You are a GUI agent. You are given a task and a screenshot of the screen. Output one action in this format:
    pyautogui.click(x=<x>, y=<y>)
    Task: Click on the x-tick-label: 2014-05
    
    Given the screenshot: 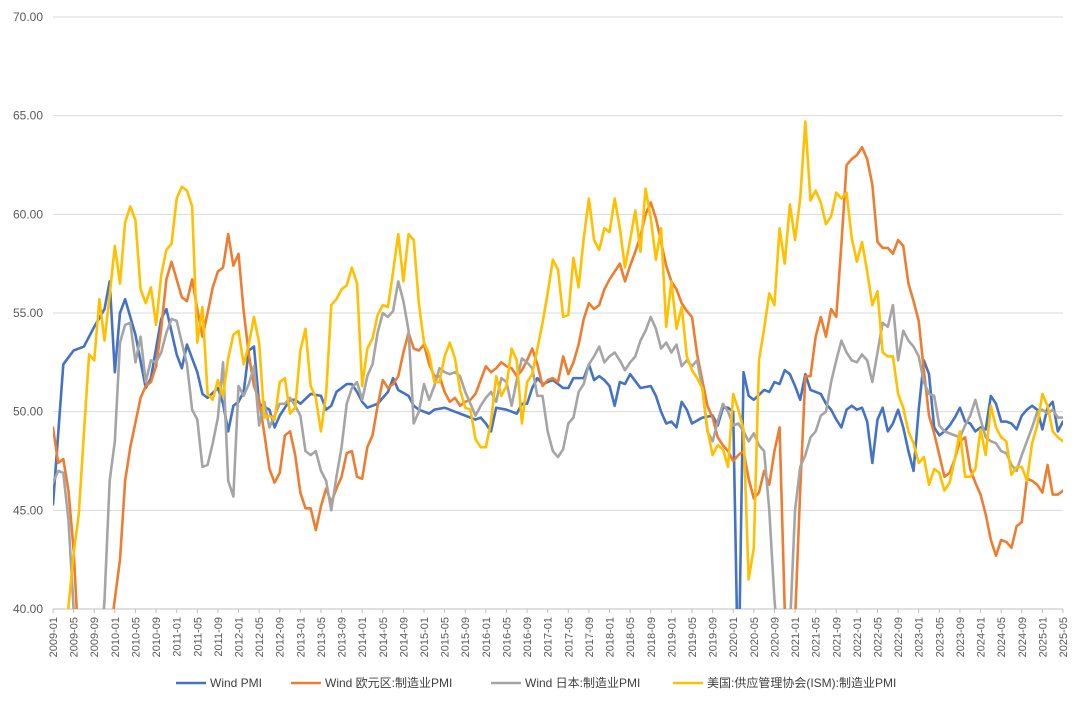 What is the action you would take?
    pyautogui.click(x=384, y=637)
    